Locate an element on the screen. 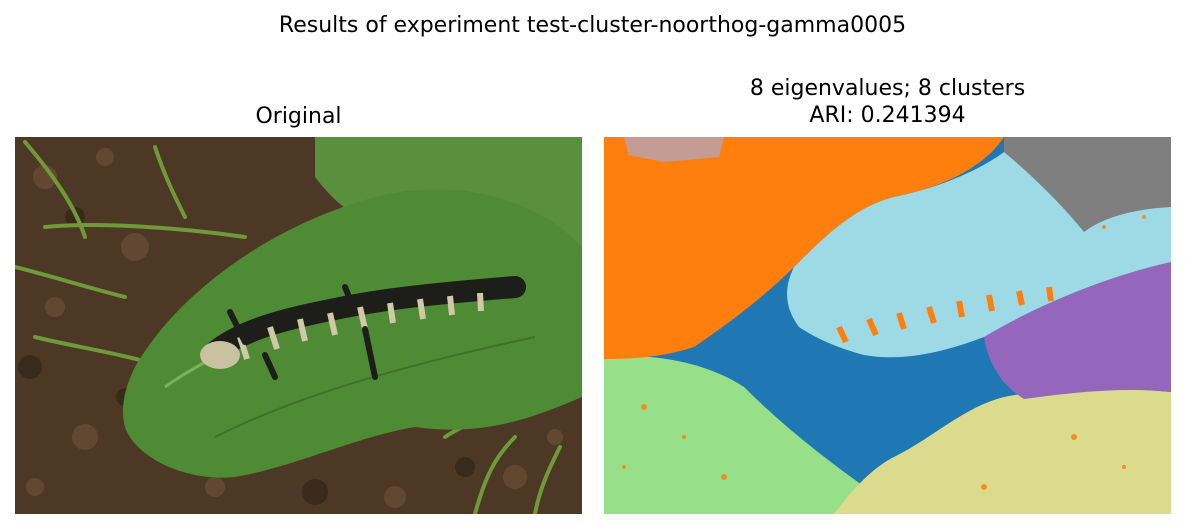 Image resolution: width=1185 pixels, height=530 pixels. cluster-orange is located at coordinates (804, 248).